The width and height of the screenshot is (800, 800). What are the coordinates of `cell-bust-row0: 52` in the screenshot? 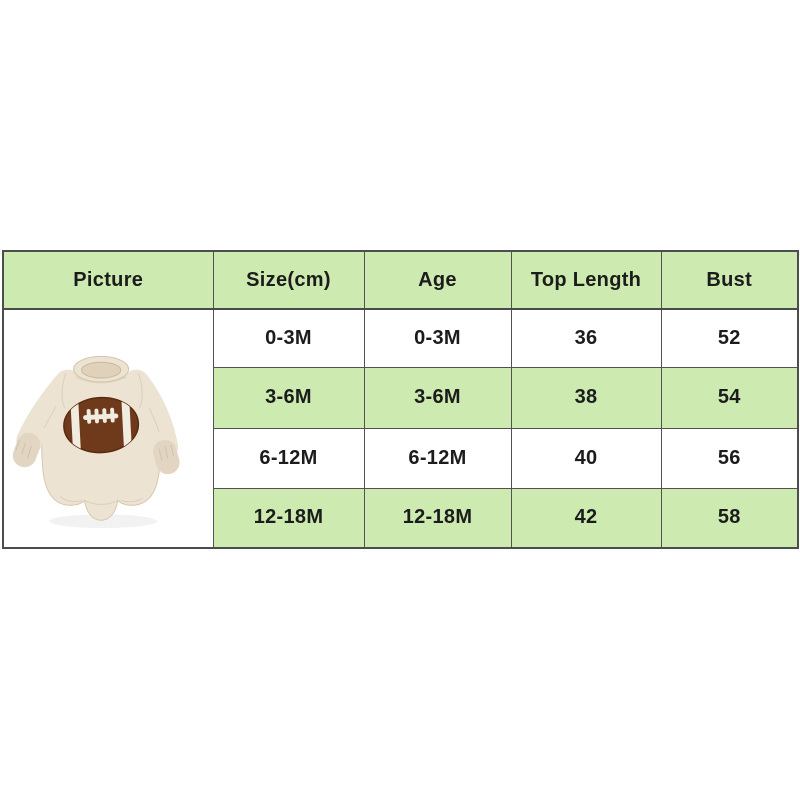 It's located at (729, 338).